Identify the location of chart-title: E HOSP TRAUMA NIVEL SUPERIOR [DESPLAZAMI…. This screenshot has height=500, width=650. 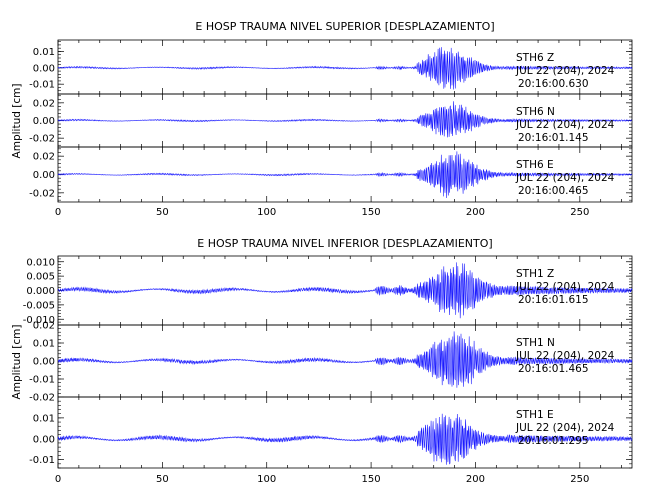
(344, 26).